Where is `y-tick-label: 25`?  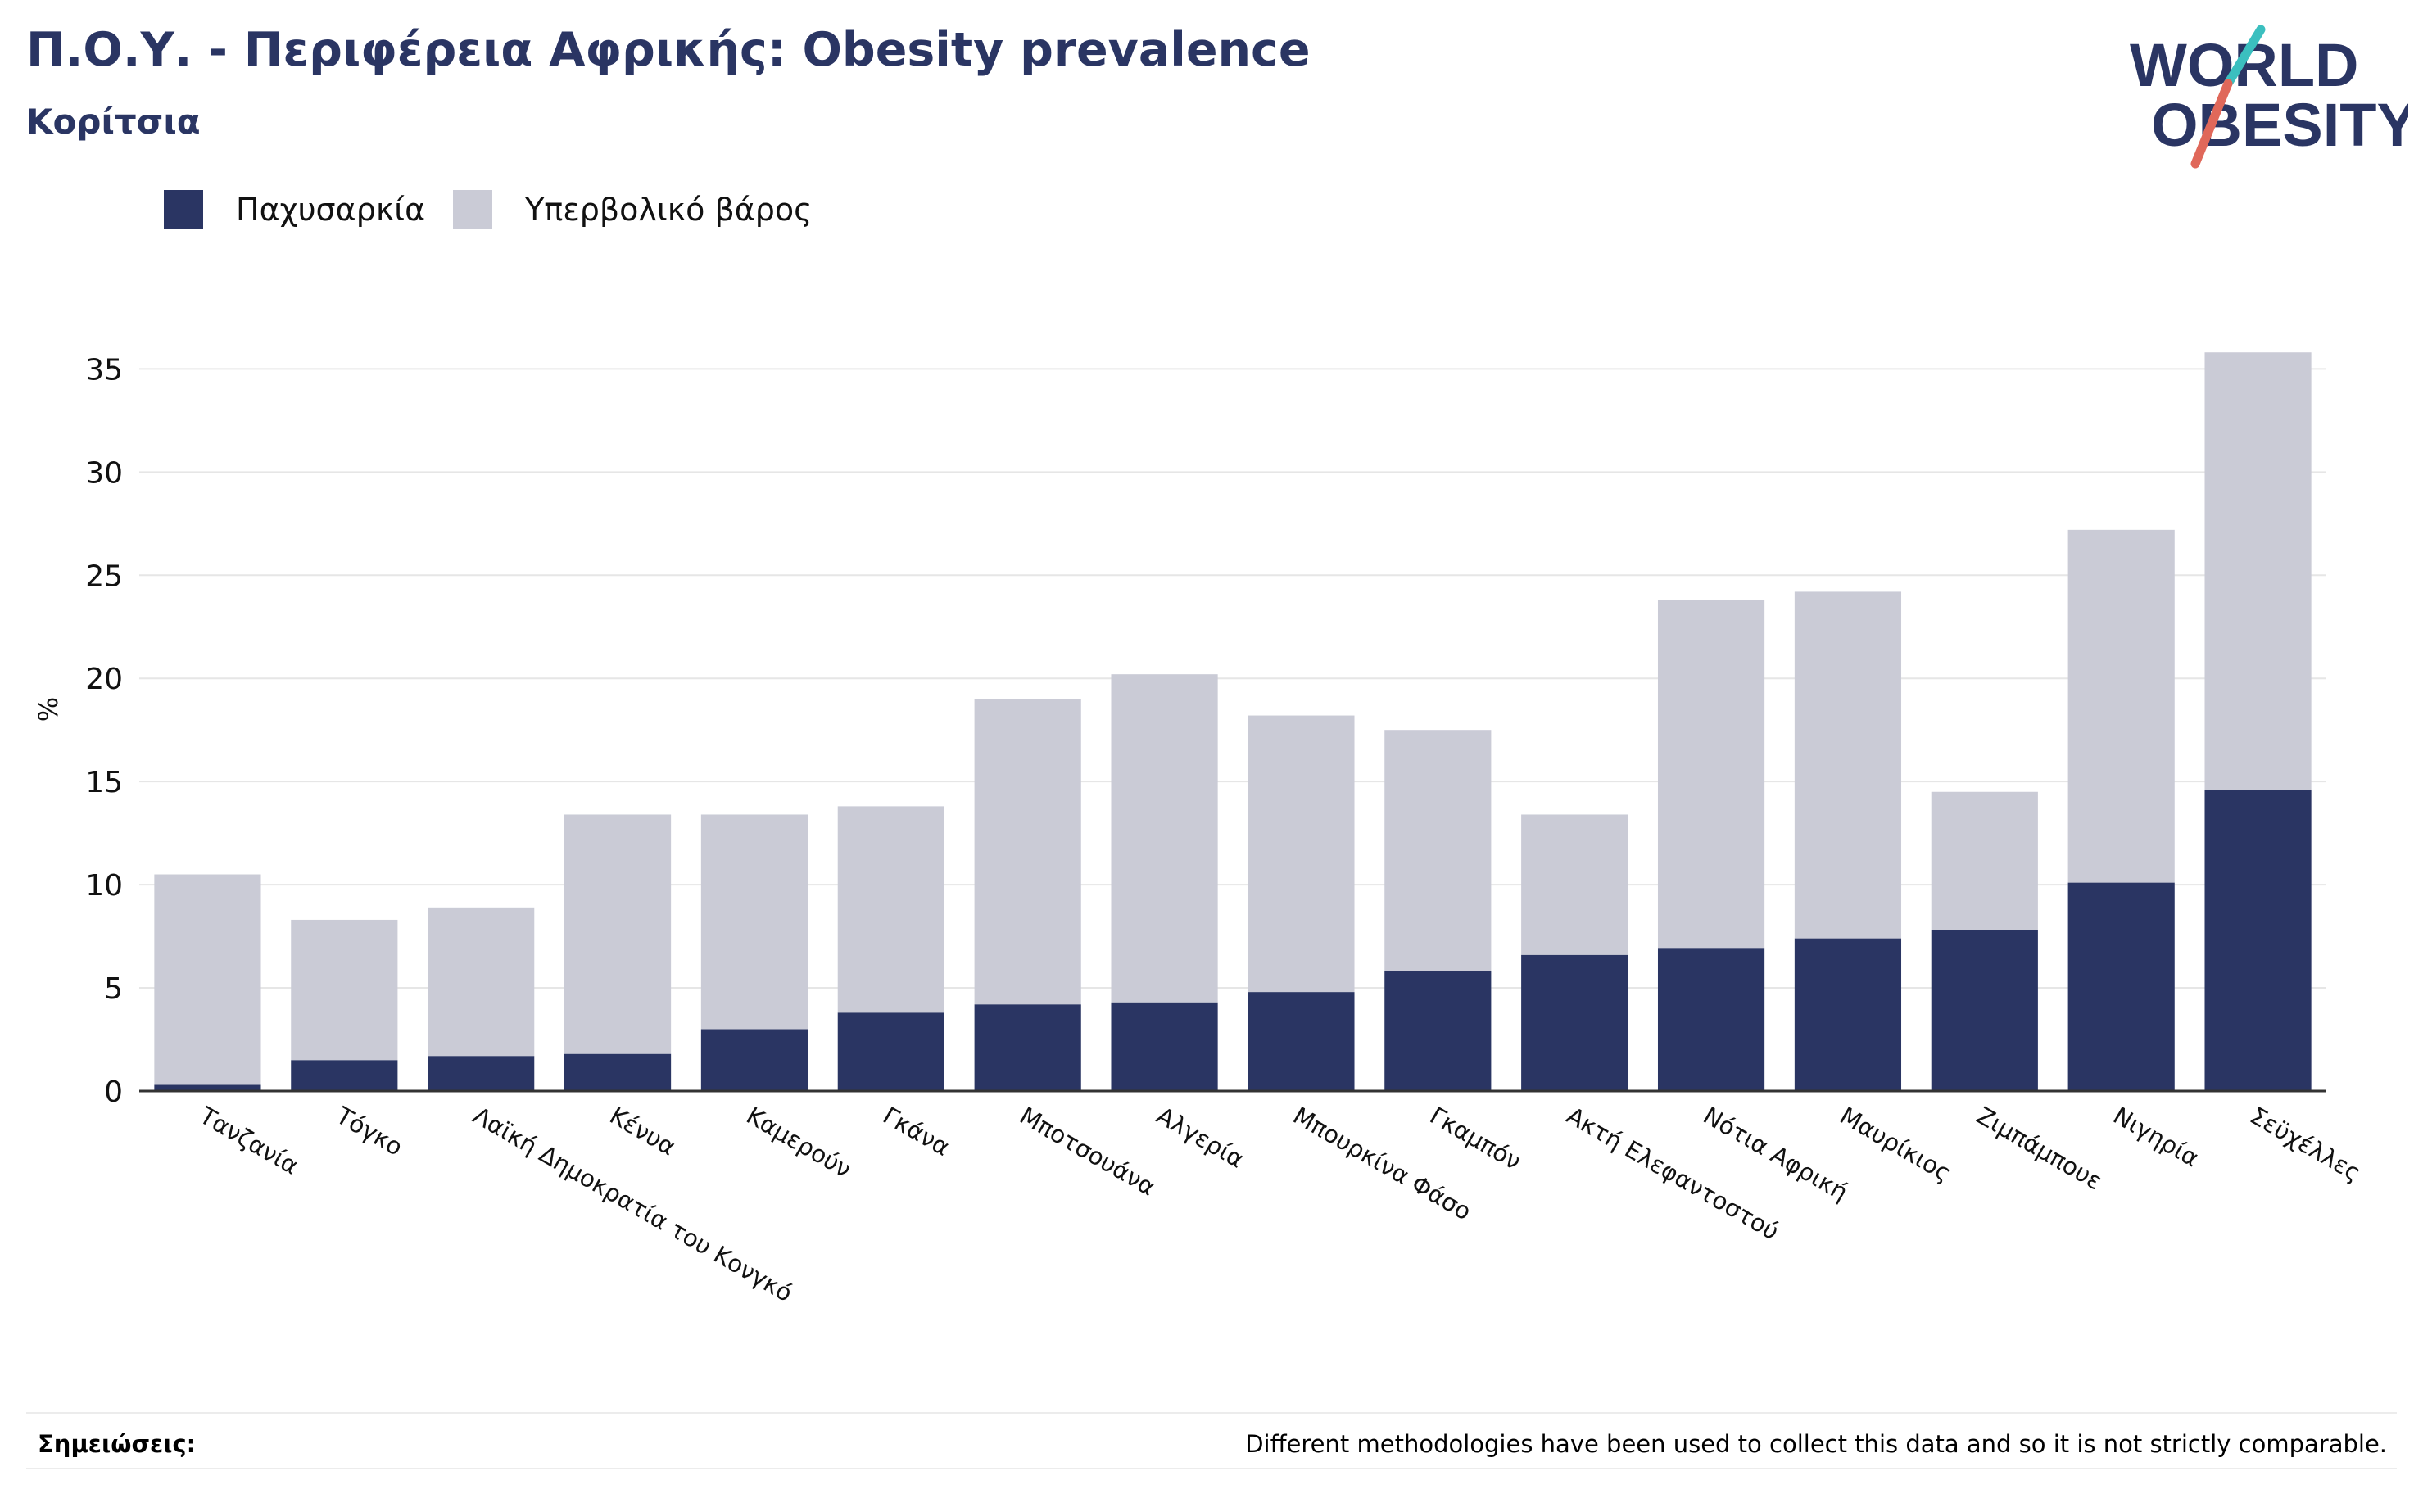 y-tick-label: 25 is located at coordinates (104, 576).